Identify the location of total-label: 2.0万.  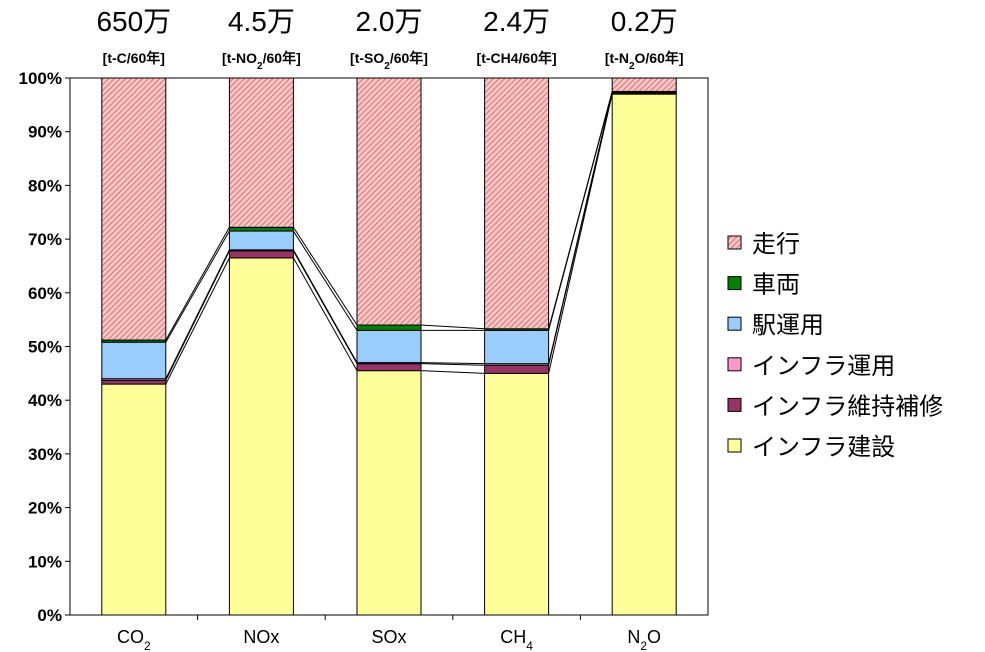
(389, 21).